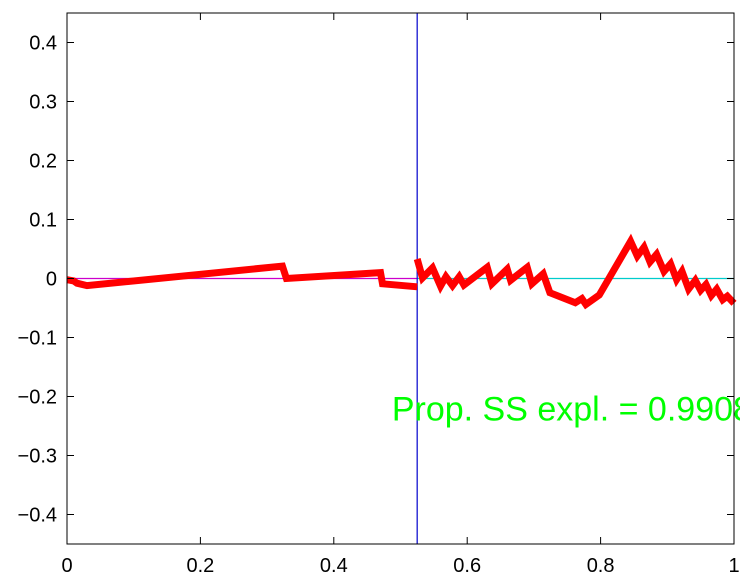  Describe the element at coordinates (566, 409) in the screenshot. I see `annotation-label: Prop. SS expl. = 0.99088` at that location.